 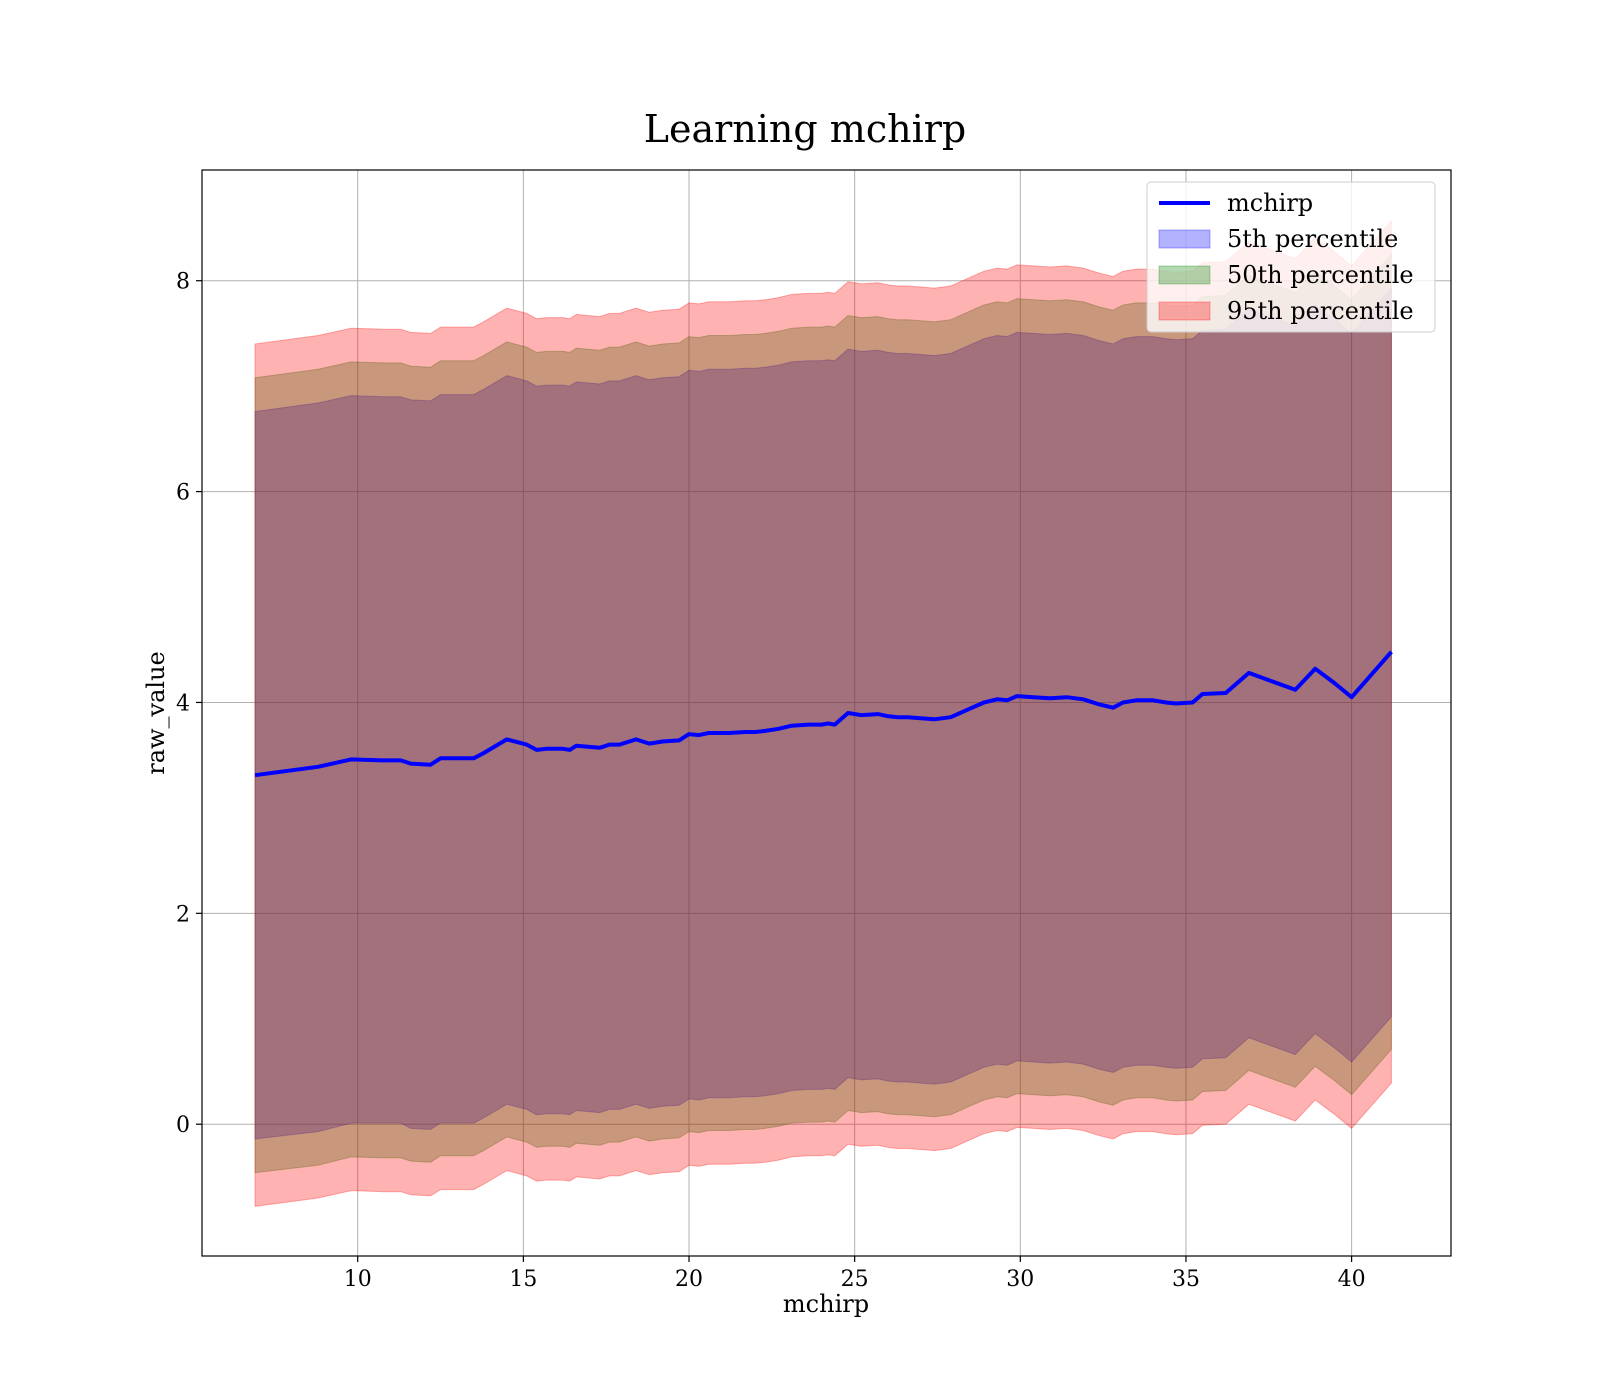 I want to click on y-axis-label: raw_value, so click(x=156, y=713).